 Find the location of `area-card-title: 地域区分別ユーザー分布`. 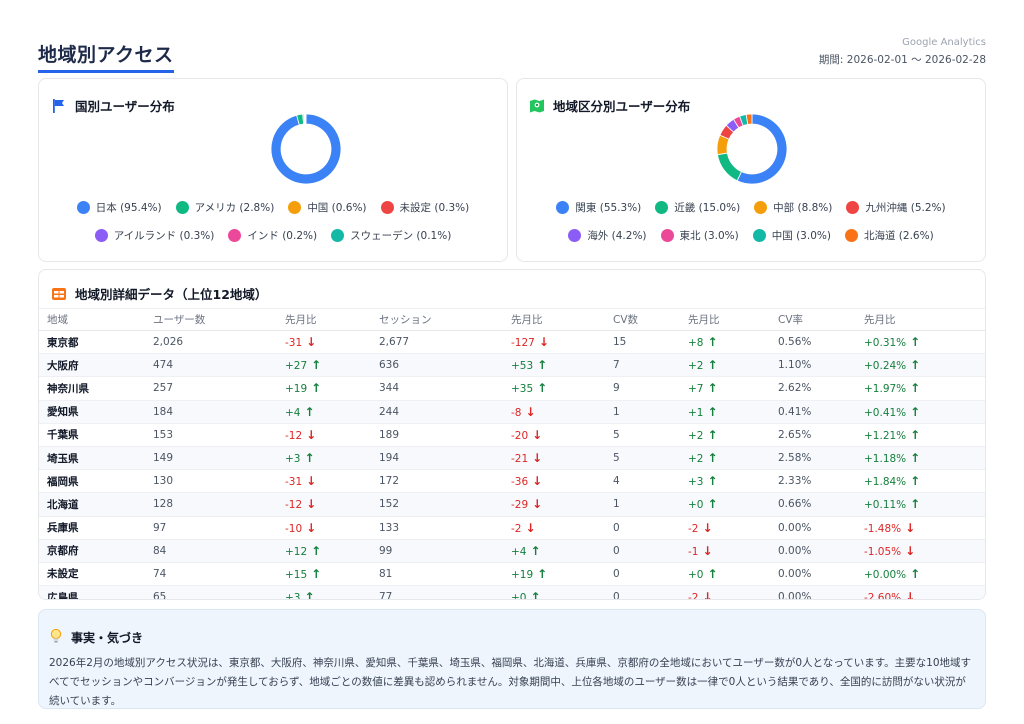

area-card-title: 地域区分別ユーザー分布 is located at coordinates (609, 105).